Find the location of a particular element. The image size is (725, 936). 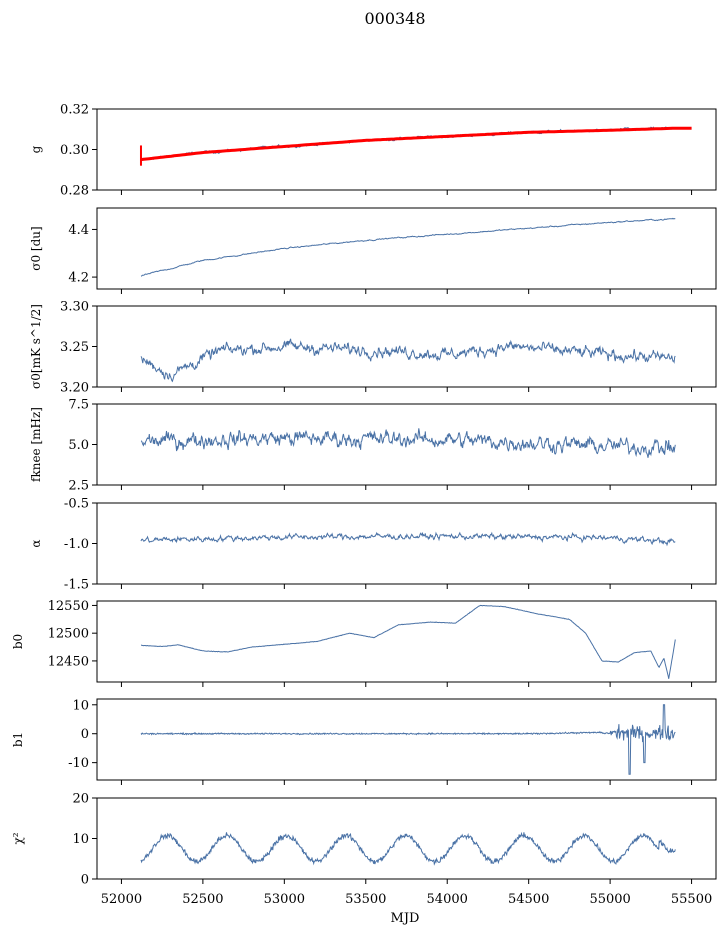

y-tick-label: 3.30 is located at coordinates (74, 307).